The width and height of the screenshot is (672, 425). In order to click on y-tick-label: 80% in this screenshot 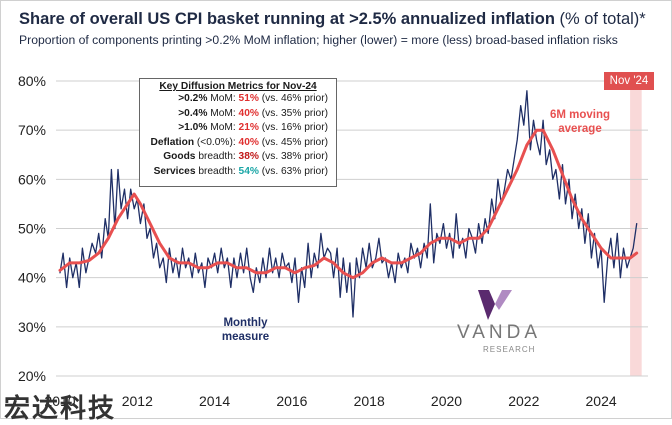, I will do `click(32, 81)`.